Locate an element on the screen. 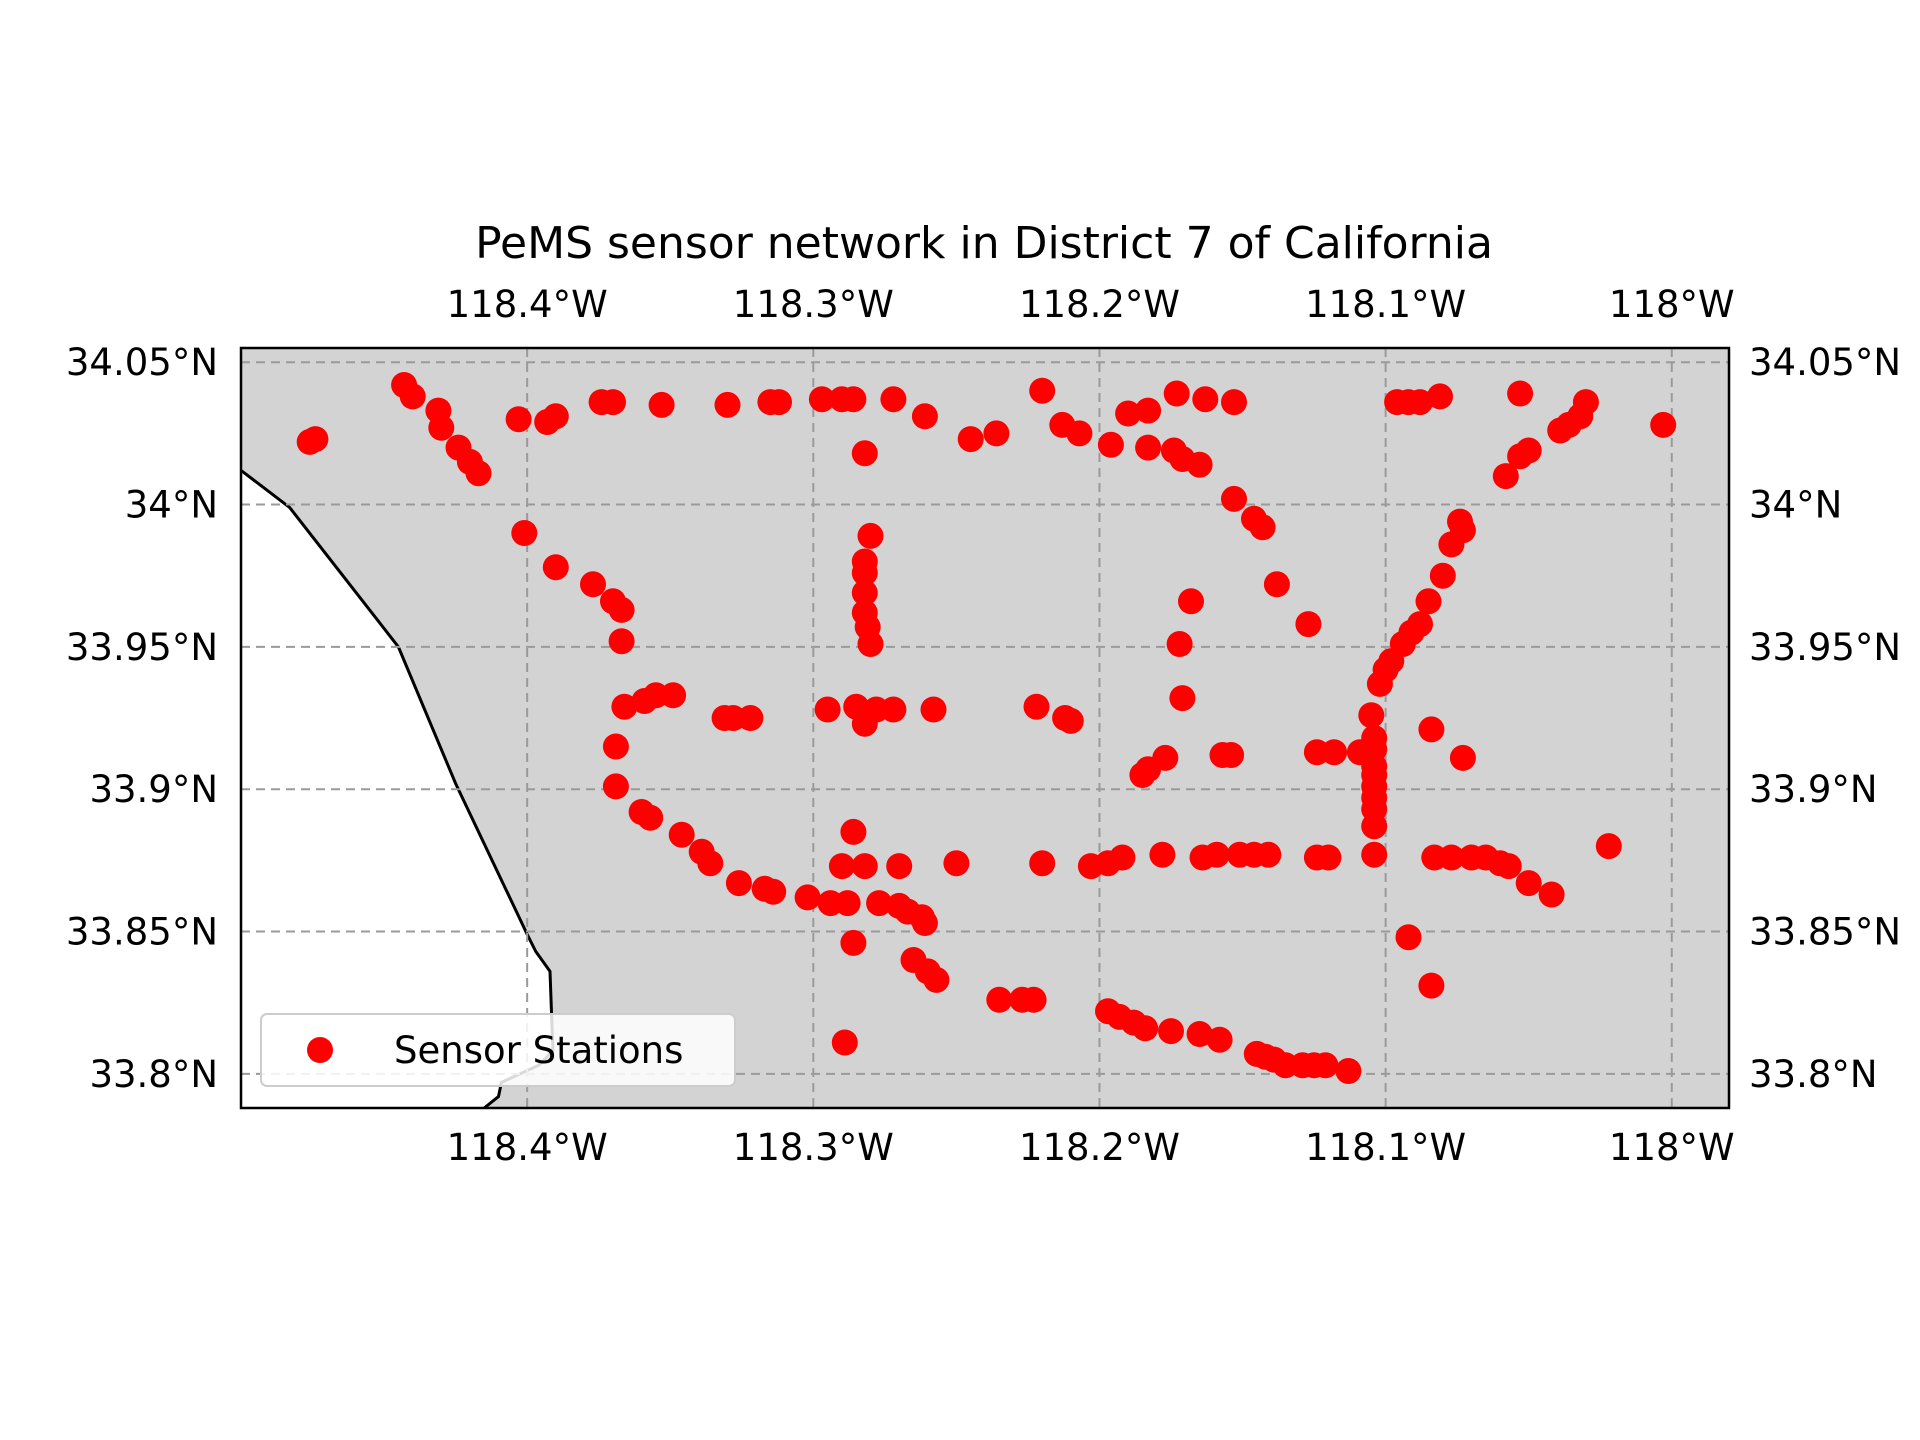  y-tick-label-left: 33.95°N is located at coordinates (142, 647).